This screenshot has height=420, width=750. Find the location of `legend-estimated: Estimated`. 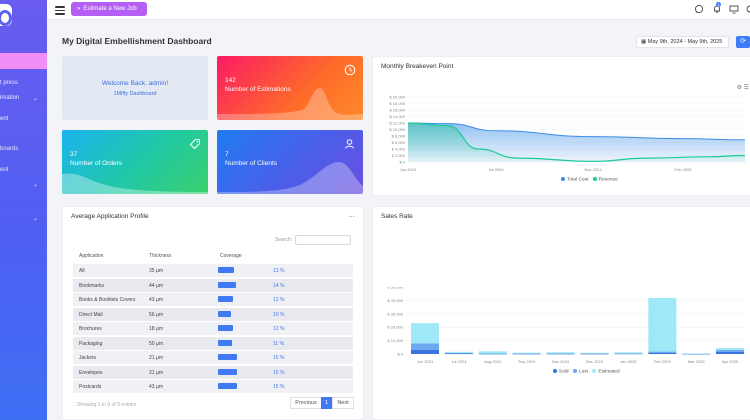

legend-estimated: Estimated is located at coordinates (609, 372).